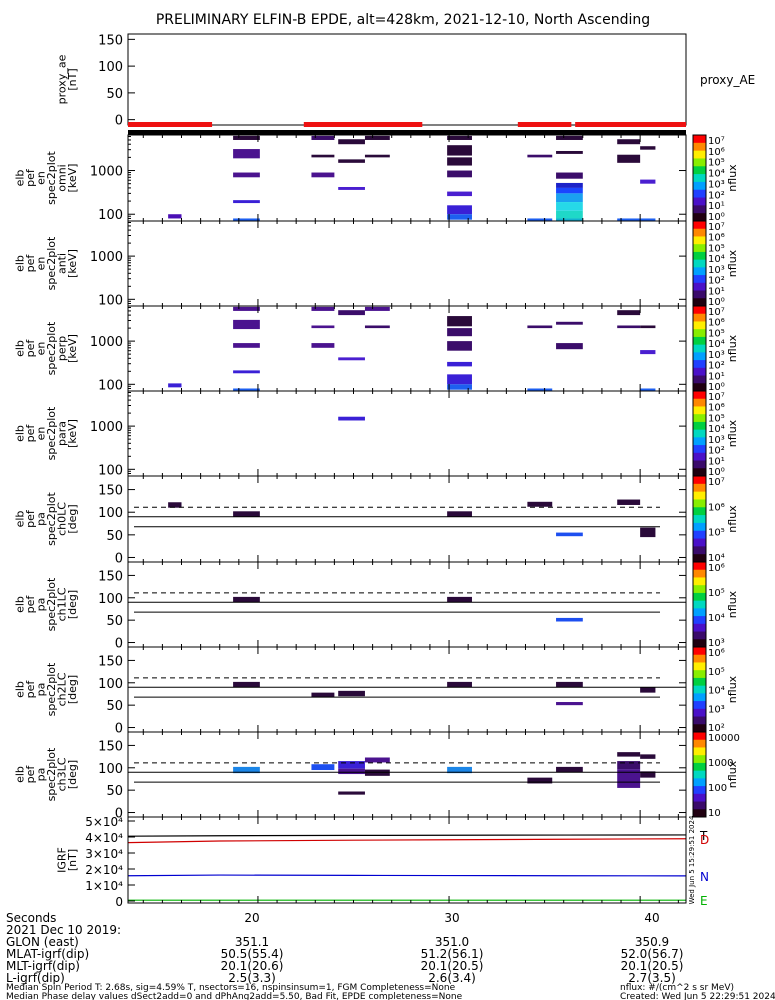 This screenshot has height=1000, width=775. What do you see at coordinates (716, 618) in the screenshot?
I see `colorbar-tick-label: 10⁴` at bounding box center [716, 618].